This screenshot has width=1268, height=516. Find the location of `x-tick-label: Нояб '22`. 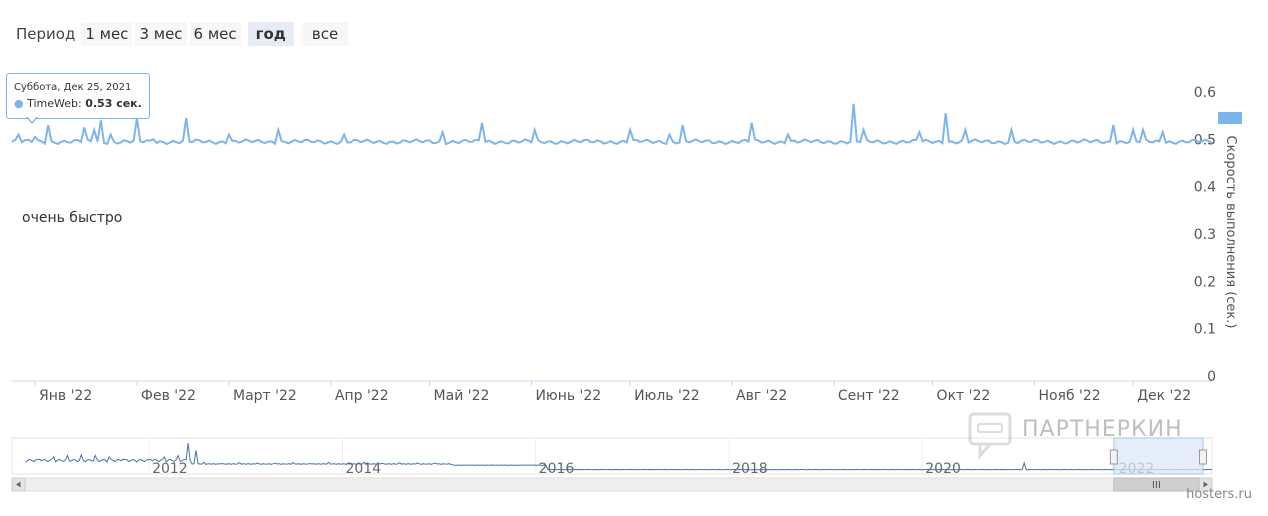

x-tick-label: Нояб '22 is located at coordinates (1069, 396).